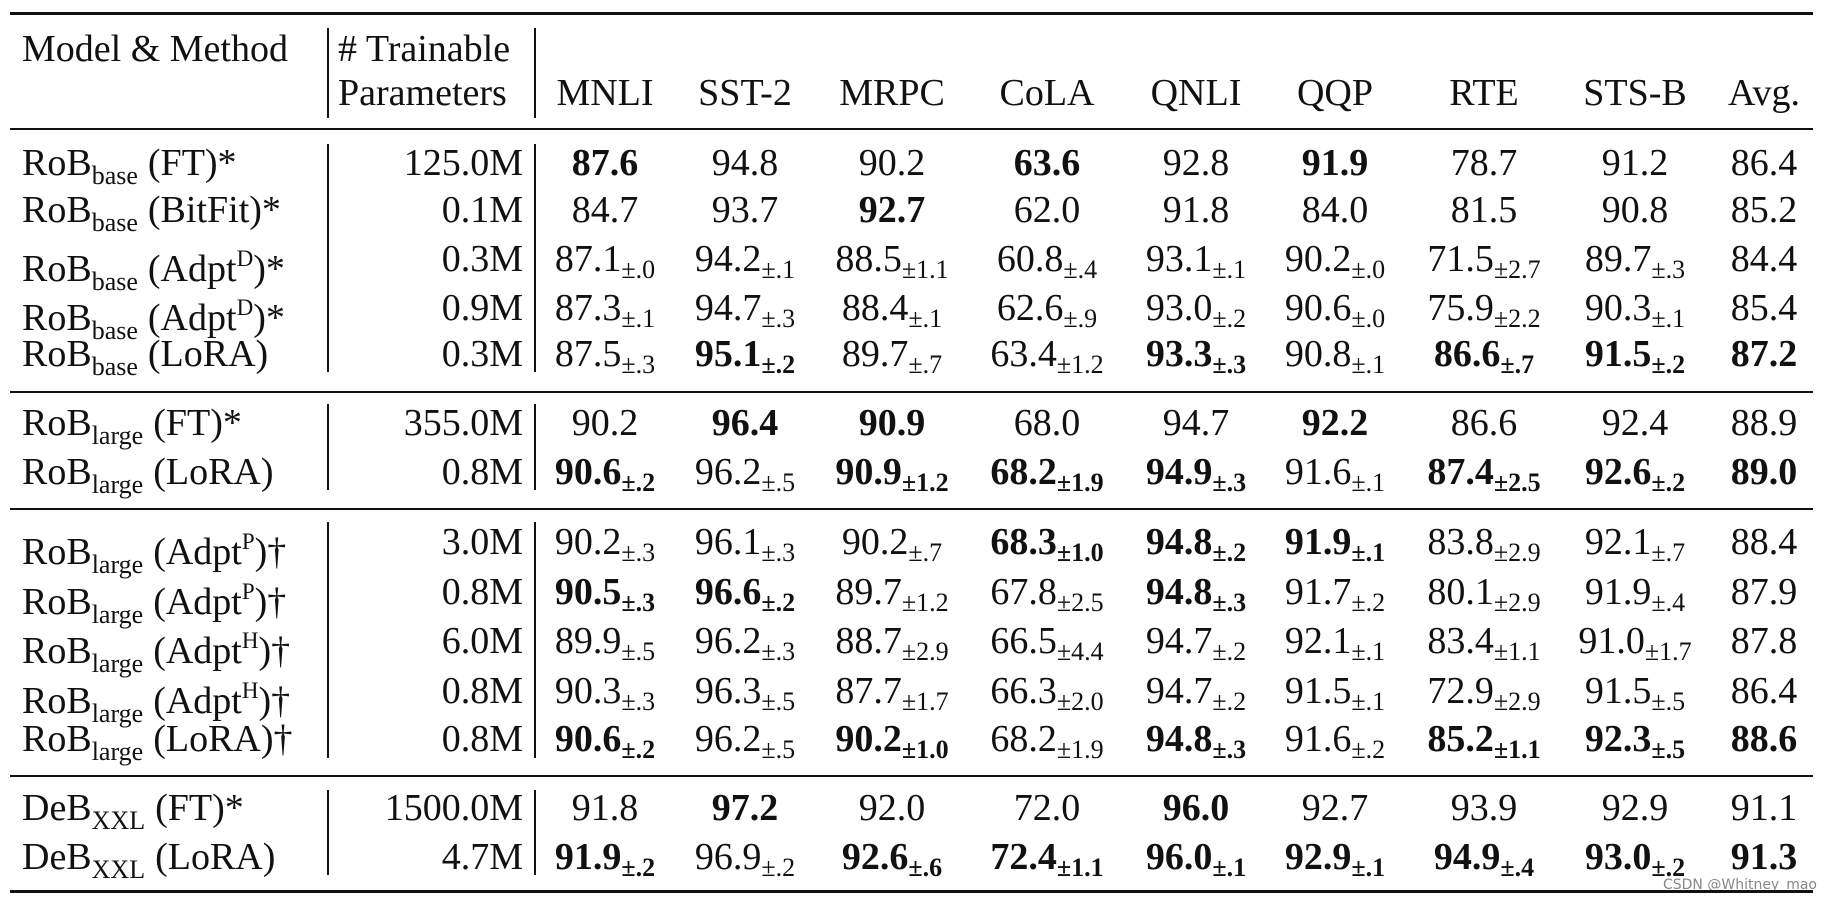 The width and height of the screenshot is (1823, 899). Describe the element at coordinates (588, 308) in the screenshot. I see `score-value: 87.3` at that location.